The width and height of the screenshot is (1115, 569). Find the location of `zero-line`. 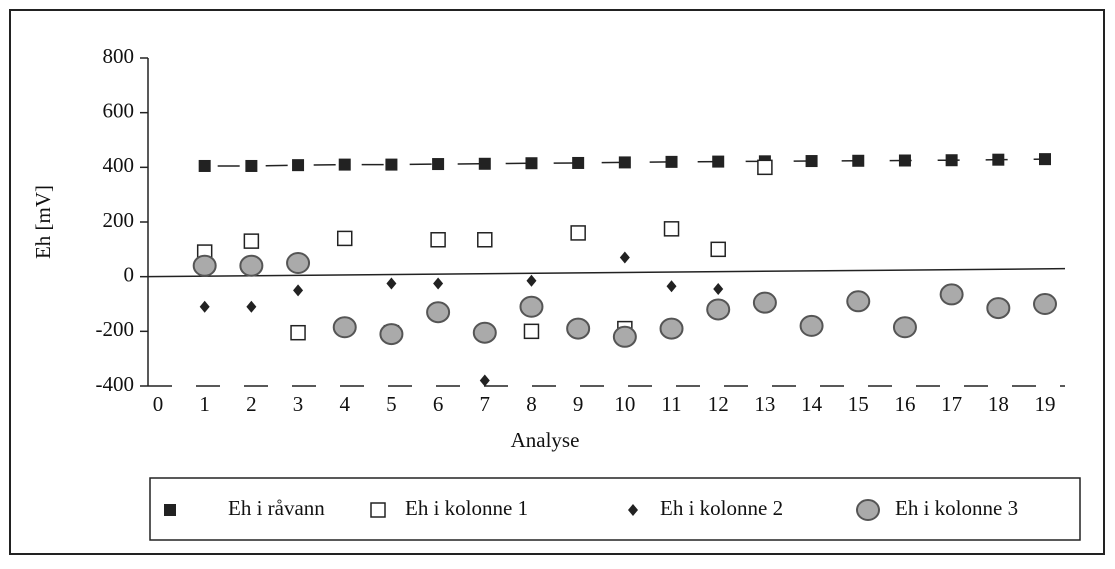

zero-line is located at coordinates (606, 272).